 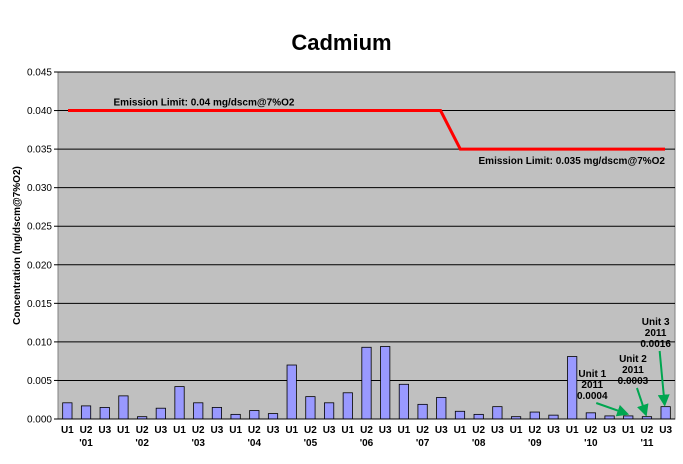 What do you see at coordinates (39, 73) in the screenshot?
I see `y-tick-label: 0.045` at bounding box center [39, 73].